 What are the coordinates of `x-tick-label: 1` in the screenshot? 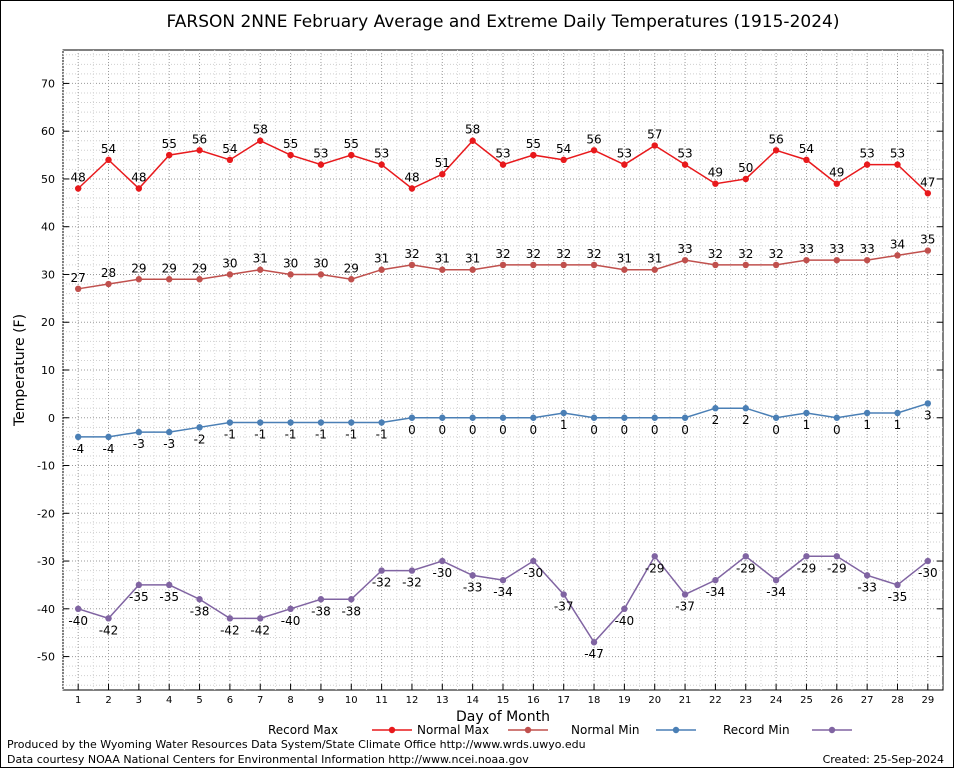 It's located at (78, 700).